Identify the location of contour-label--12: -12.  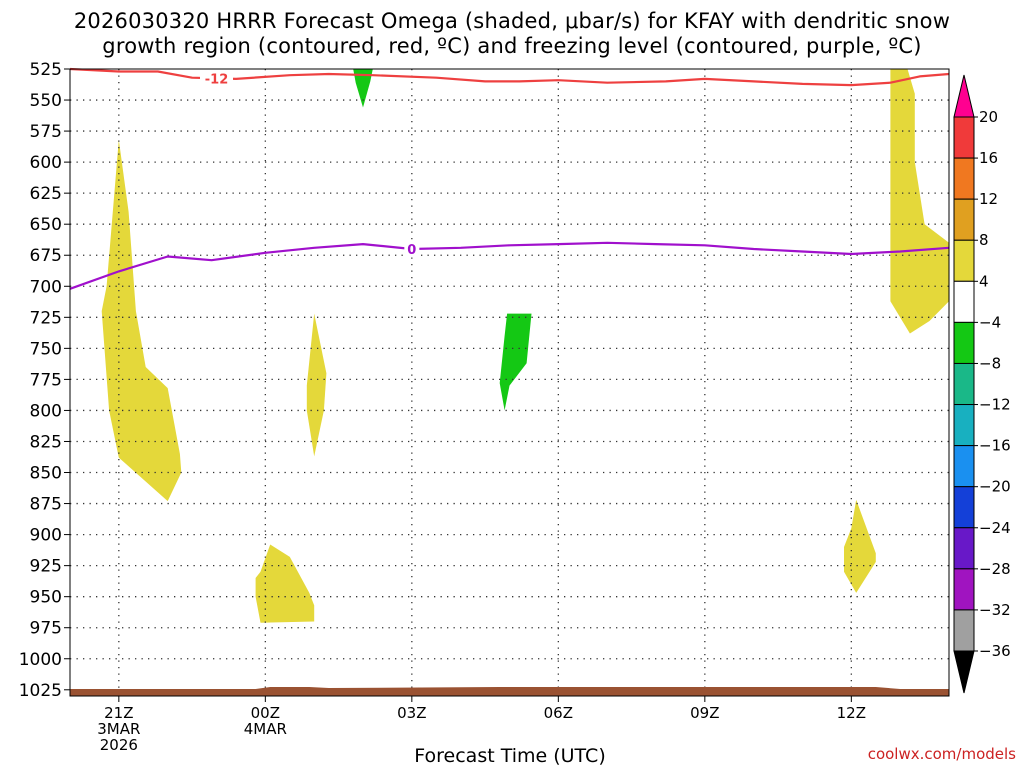
(217, 79).